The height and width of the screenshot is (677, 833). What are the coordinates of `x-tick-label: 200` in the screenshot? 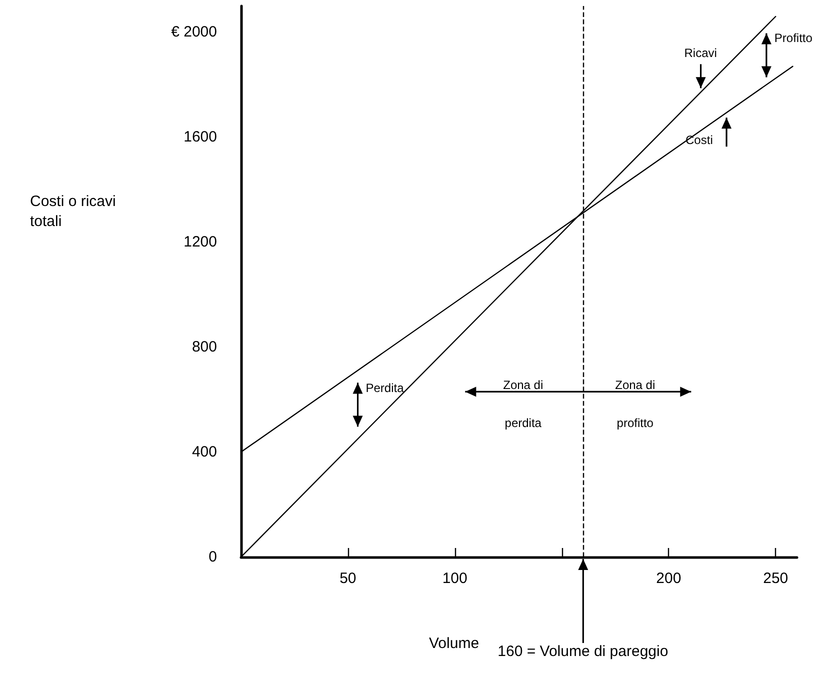 It's located at (669, 578).